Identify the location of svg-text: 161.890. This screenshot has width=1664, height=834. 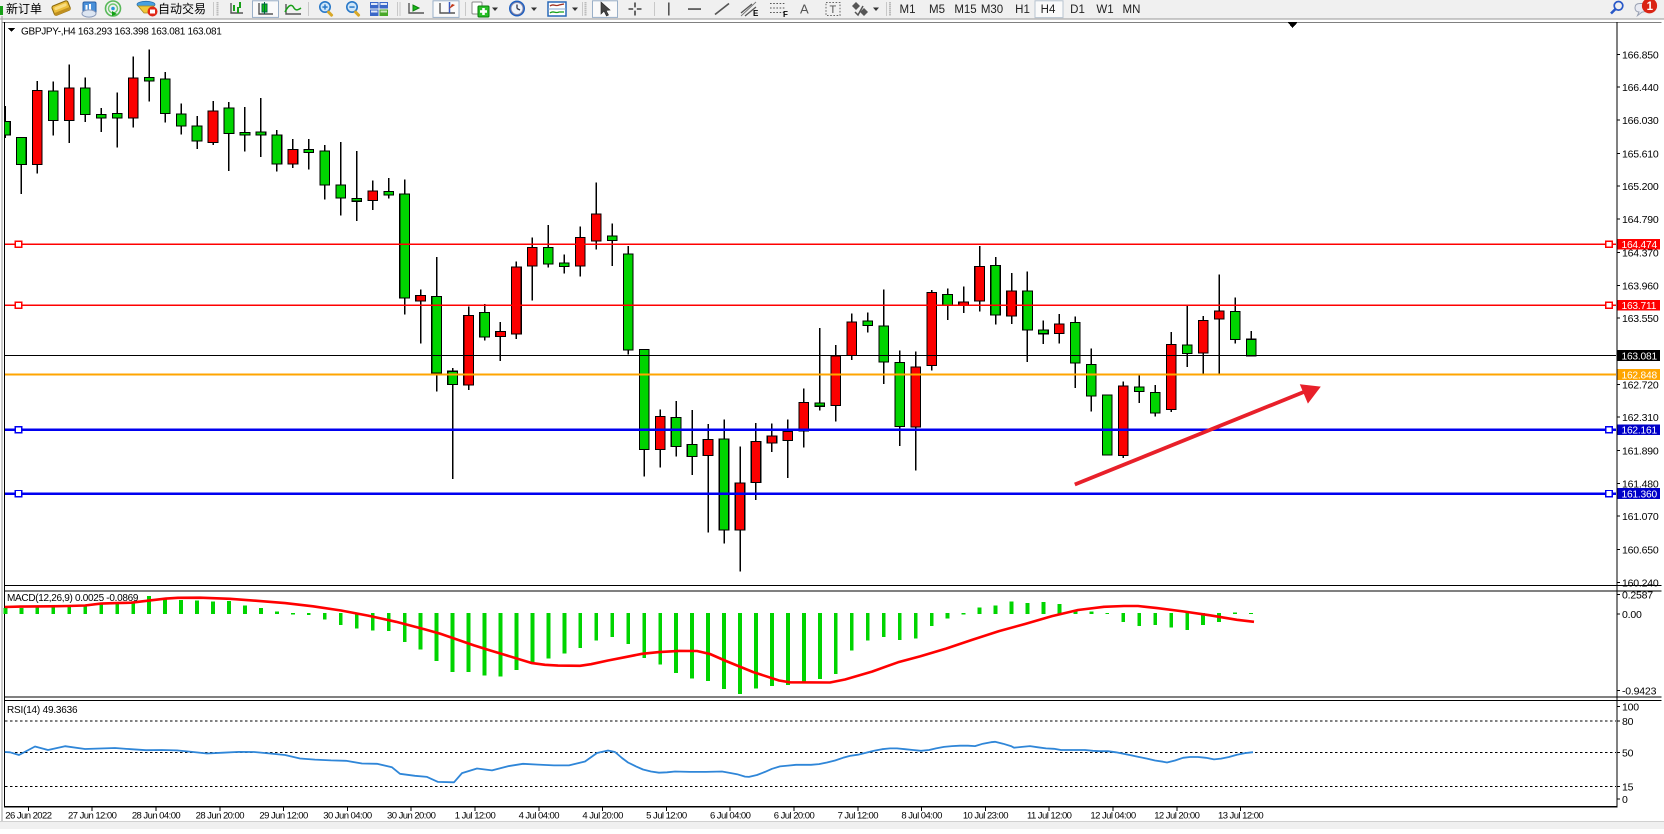
(1640, 452).